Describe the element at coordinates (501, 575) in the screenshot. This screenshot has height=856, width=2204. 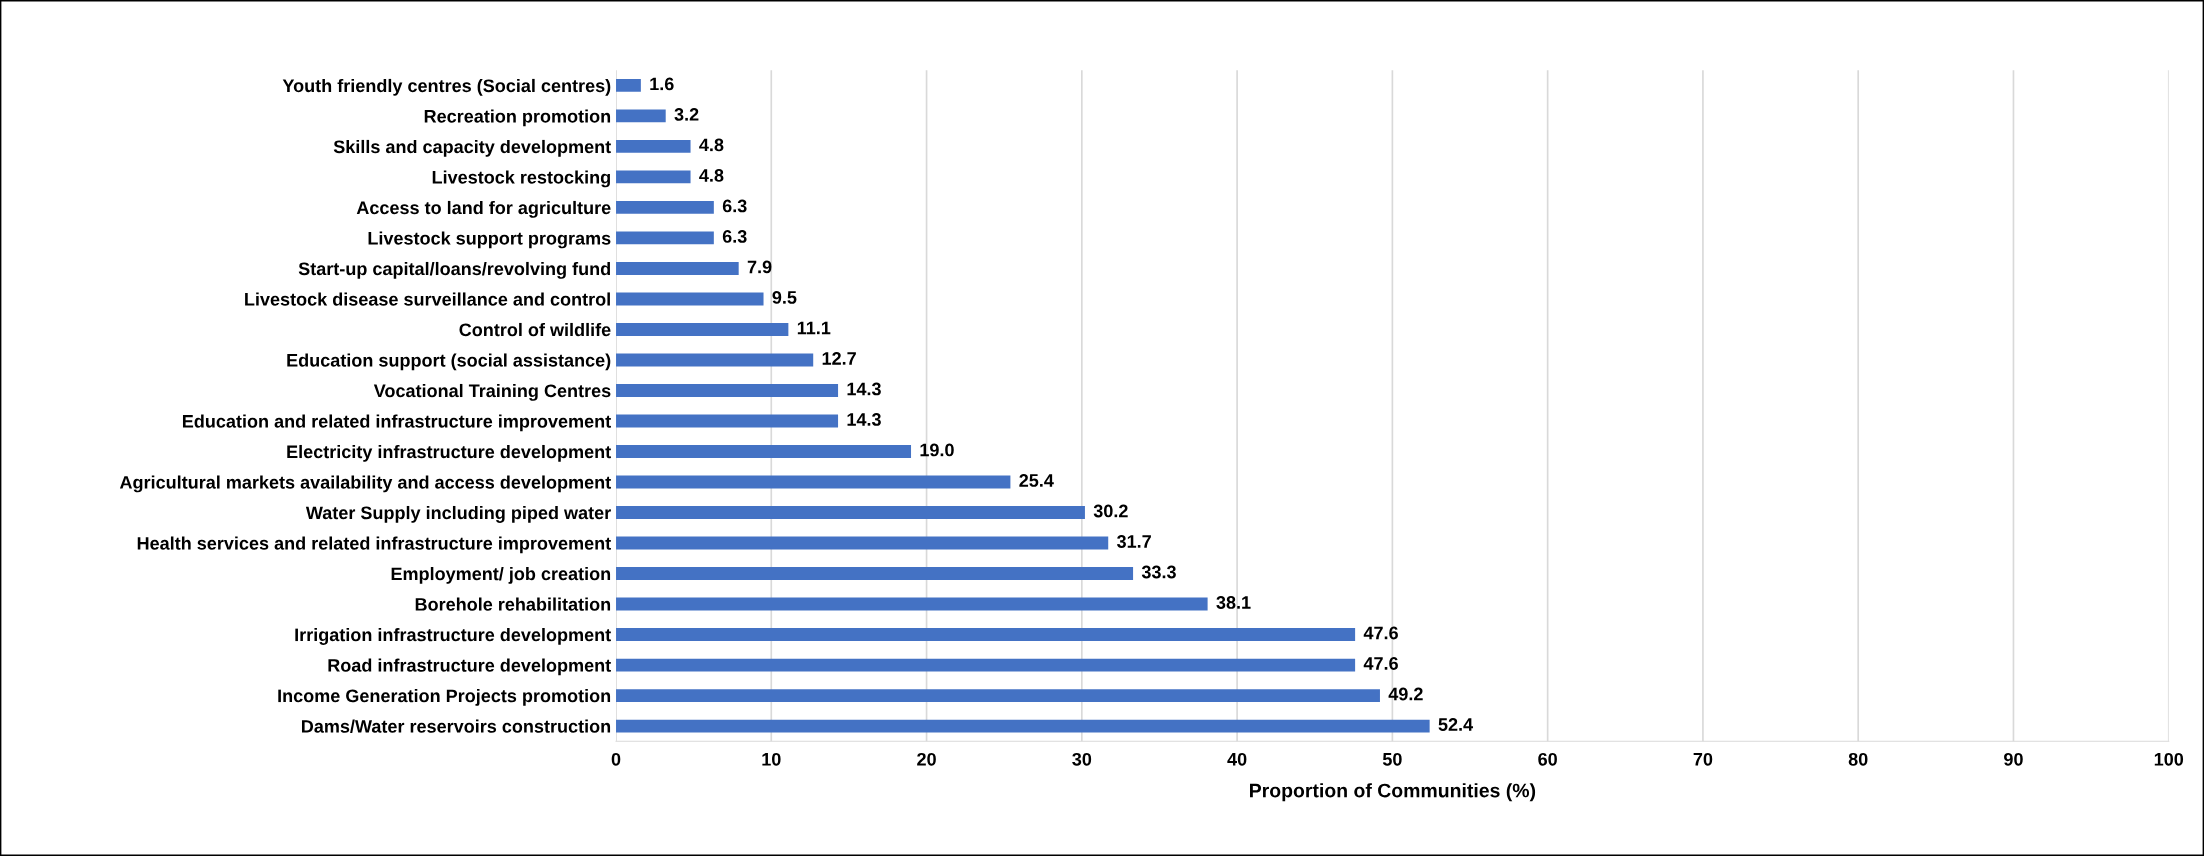
I see `y-tick-label: Employment/ job creation` at that location.